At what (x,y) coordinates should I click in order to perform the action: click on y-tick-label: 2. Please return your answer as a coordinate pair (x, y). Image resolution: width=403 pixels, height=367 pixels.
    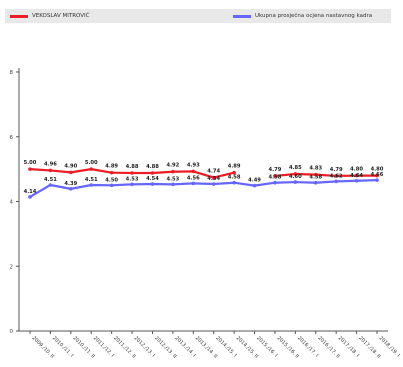
    Looking at the image, I should click on (12, 267).